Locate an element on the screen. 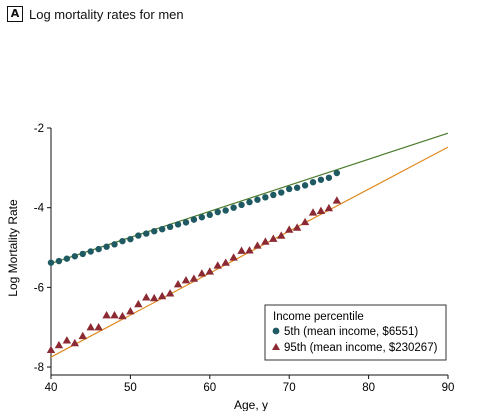 This screenshot has width=478, height=411. y-axis-label: Log Mortality Rate is located at coordinates (13, 248).